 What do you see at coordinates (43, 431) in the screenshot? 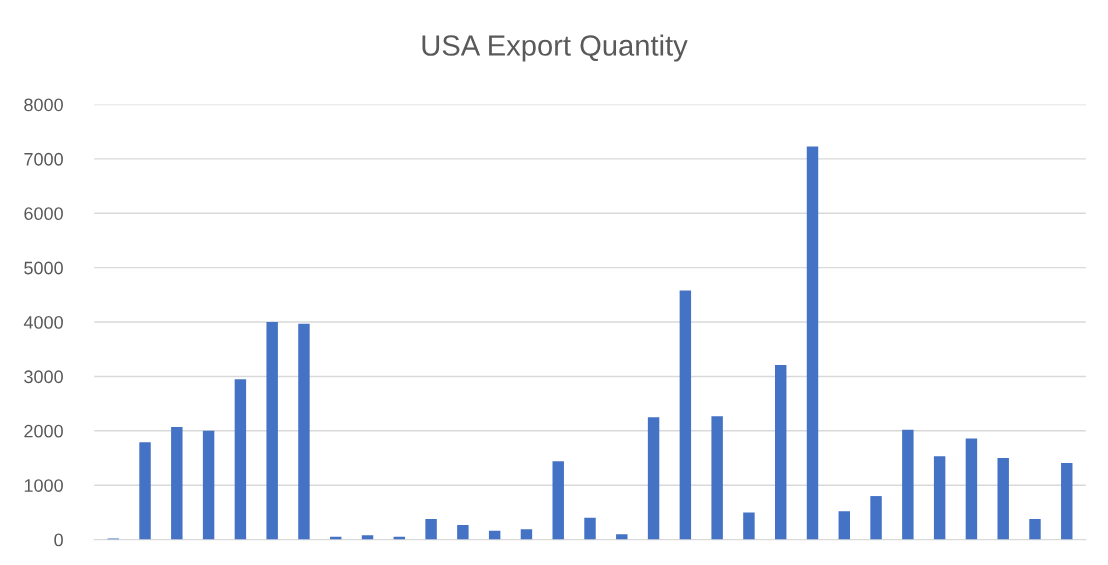
I see `y-tick-label: 2000` at bounding box center [43, 431].